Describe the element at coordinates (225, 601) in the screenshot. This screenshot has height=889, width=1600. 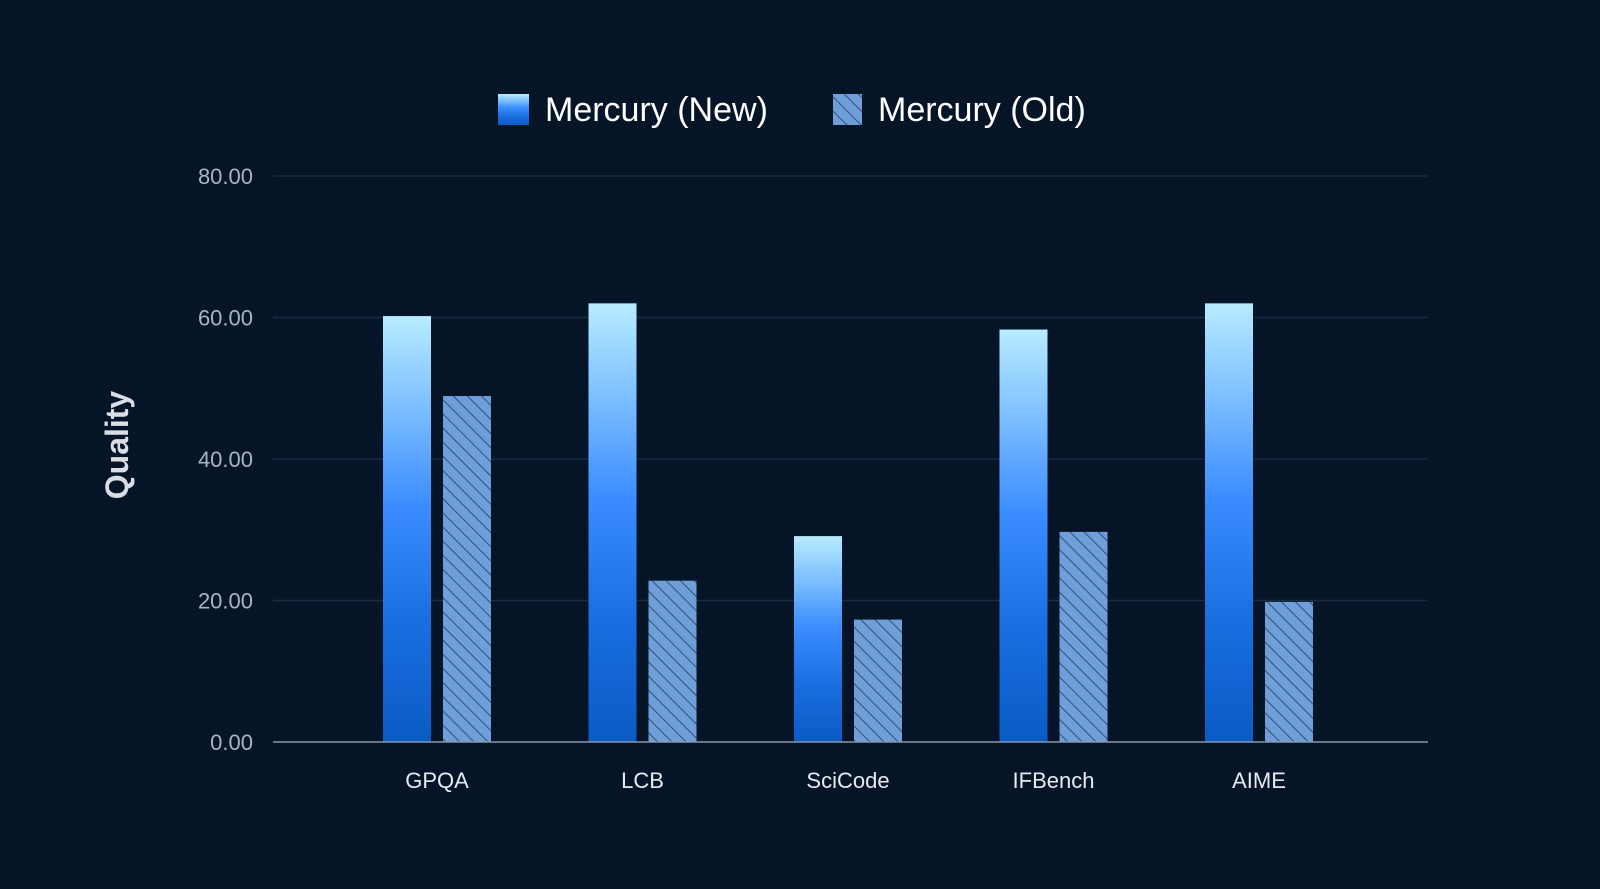
I see `y-tick-label: 20.00` at that location.